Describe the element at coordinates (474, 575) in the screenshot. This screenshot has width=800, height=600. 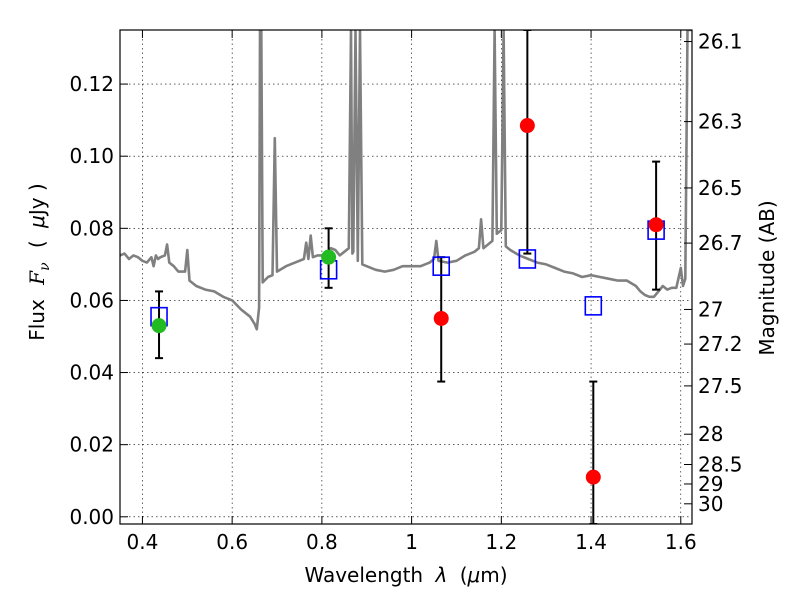
I see `x-axis-unit-mu: μ` at that location.